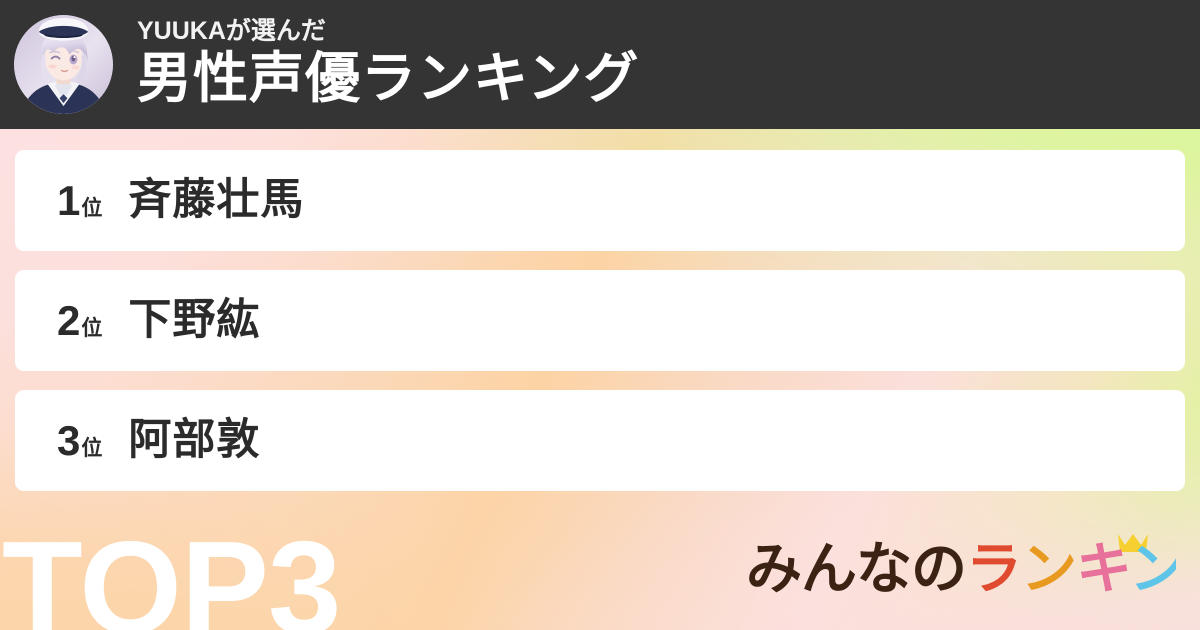 The height and width of the screenshot is (630, 1200). What do you see at coordinates (1152, 568) in the screenshot?
I see `logo-segment-n2: ン` at bounding box center [1152, 568].